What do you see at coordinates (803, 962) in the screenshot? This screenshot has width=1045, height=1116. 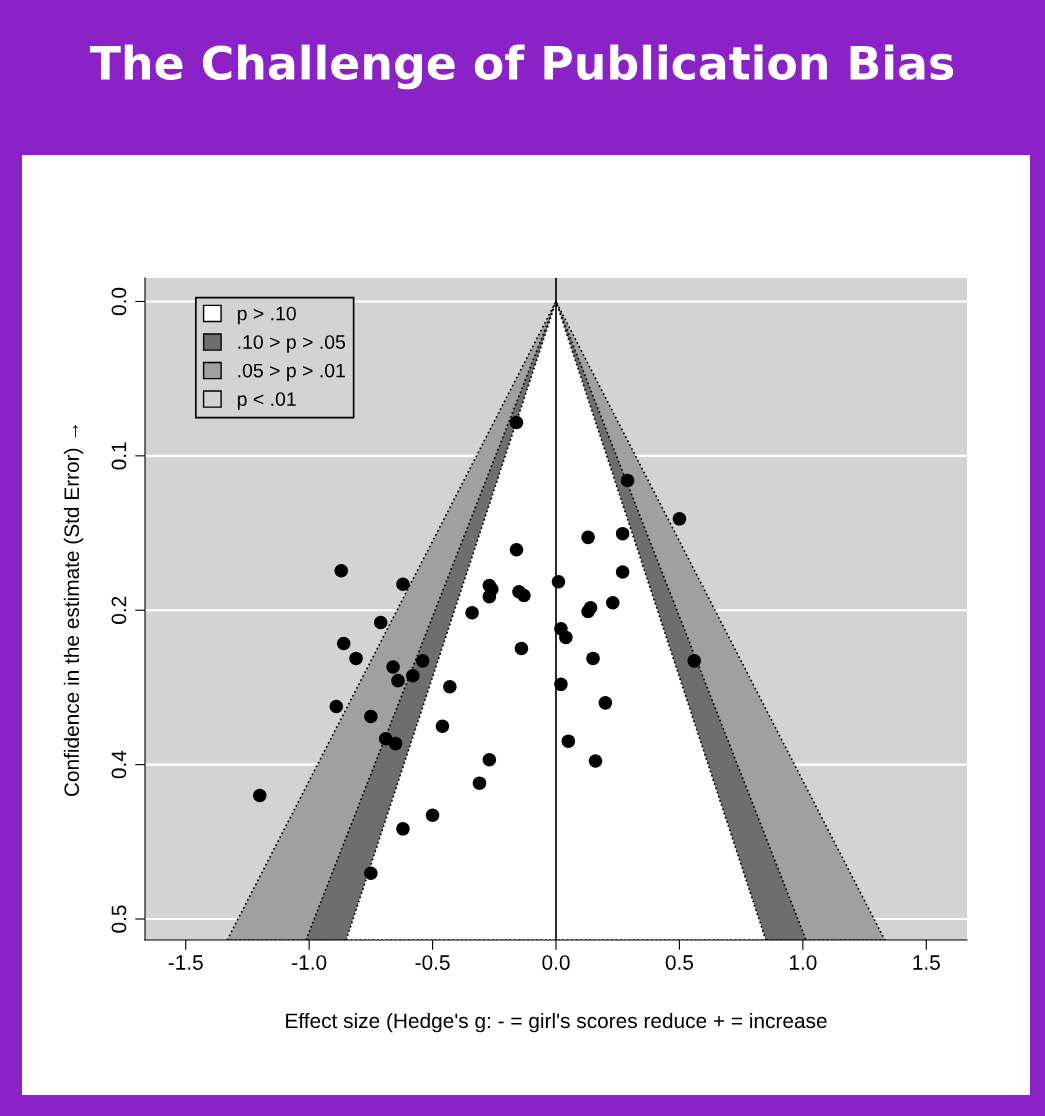 I see `x-tick-label: 1.0` at bounding box center [803, 962].